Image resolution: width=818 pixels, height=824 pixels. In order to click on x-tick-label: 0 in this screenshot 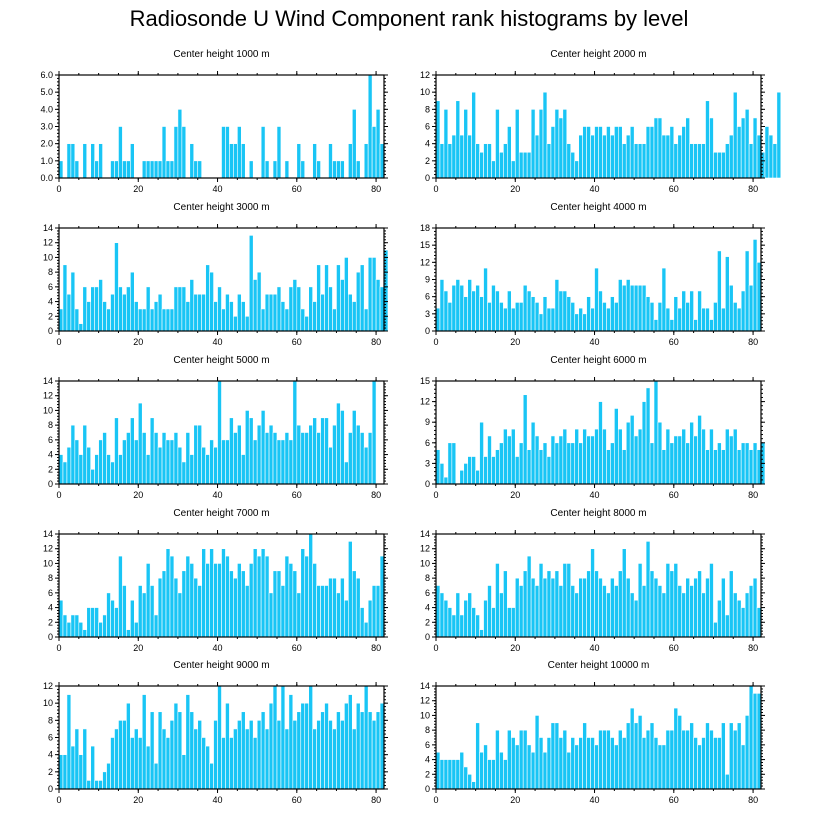, I will do `click(58, 648)`.